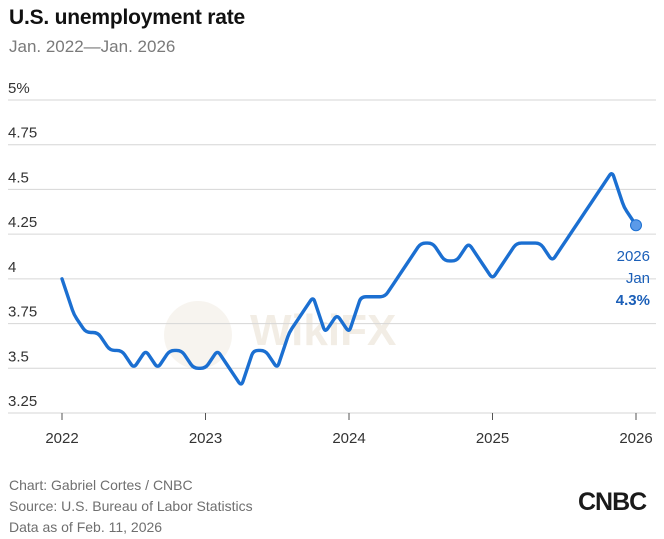  What do you see at coordinates (492, 438) in the screenshot?
I see `x-tick-label: 2025` at bounding box center [492, 438].